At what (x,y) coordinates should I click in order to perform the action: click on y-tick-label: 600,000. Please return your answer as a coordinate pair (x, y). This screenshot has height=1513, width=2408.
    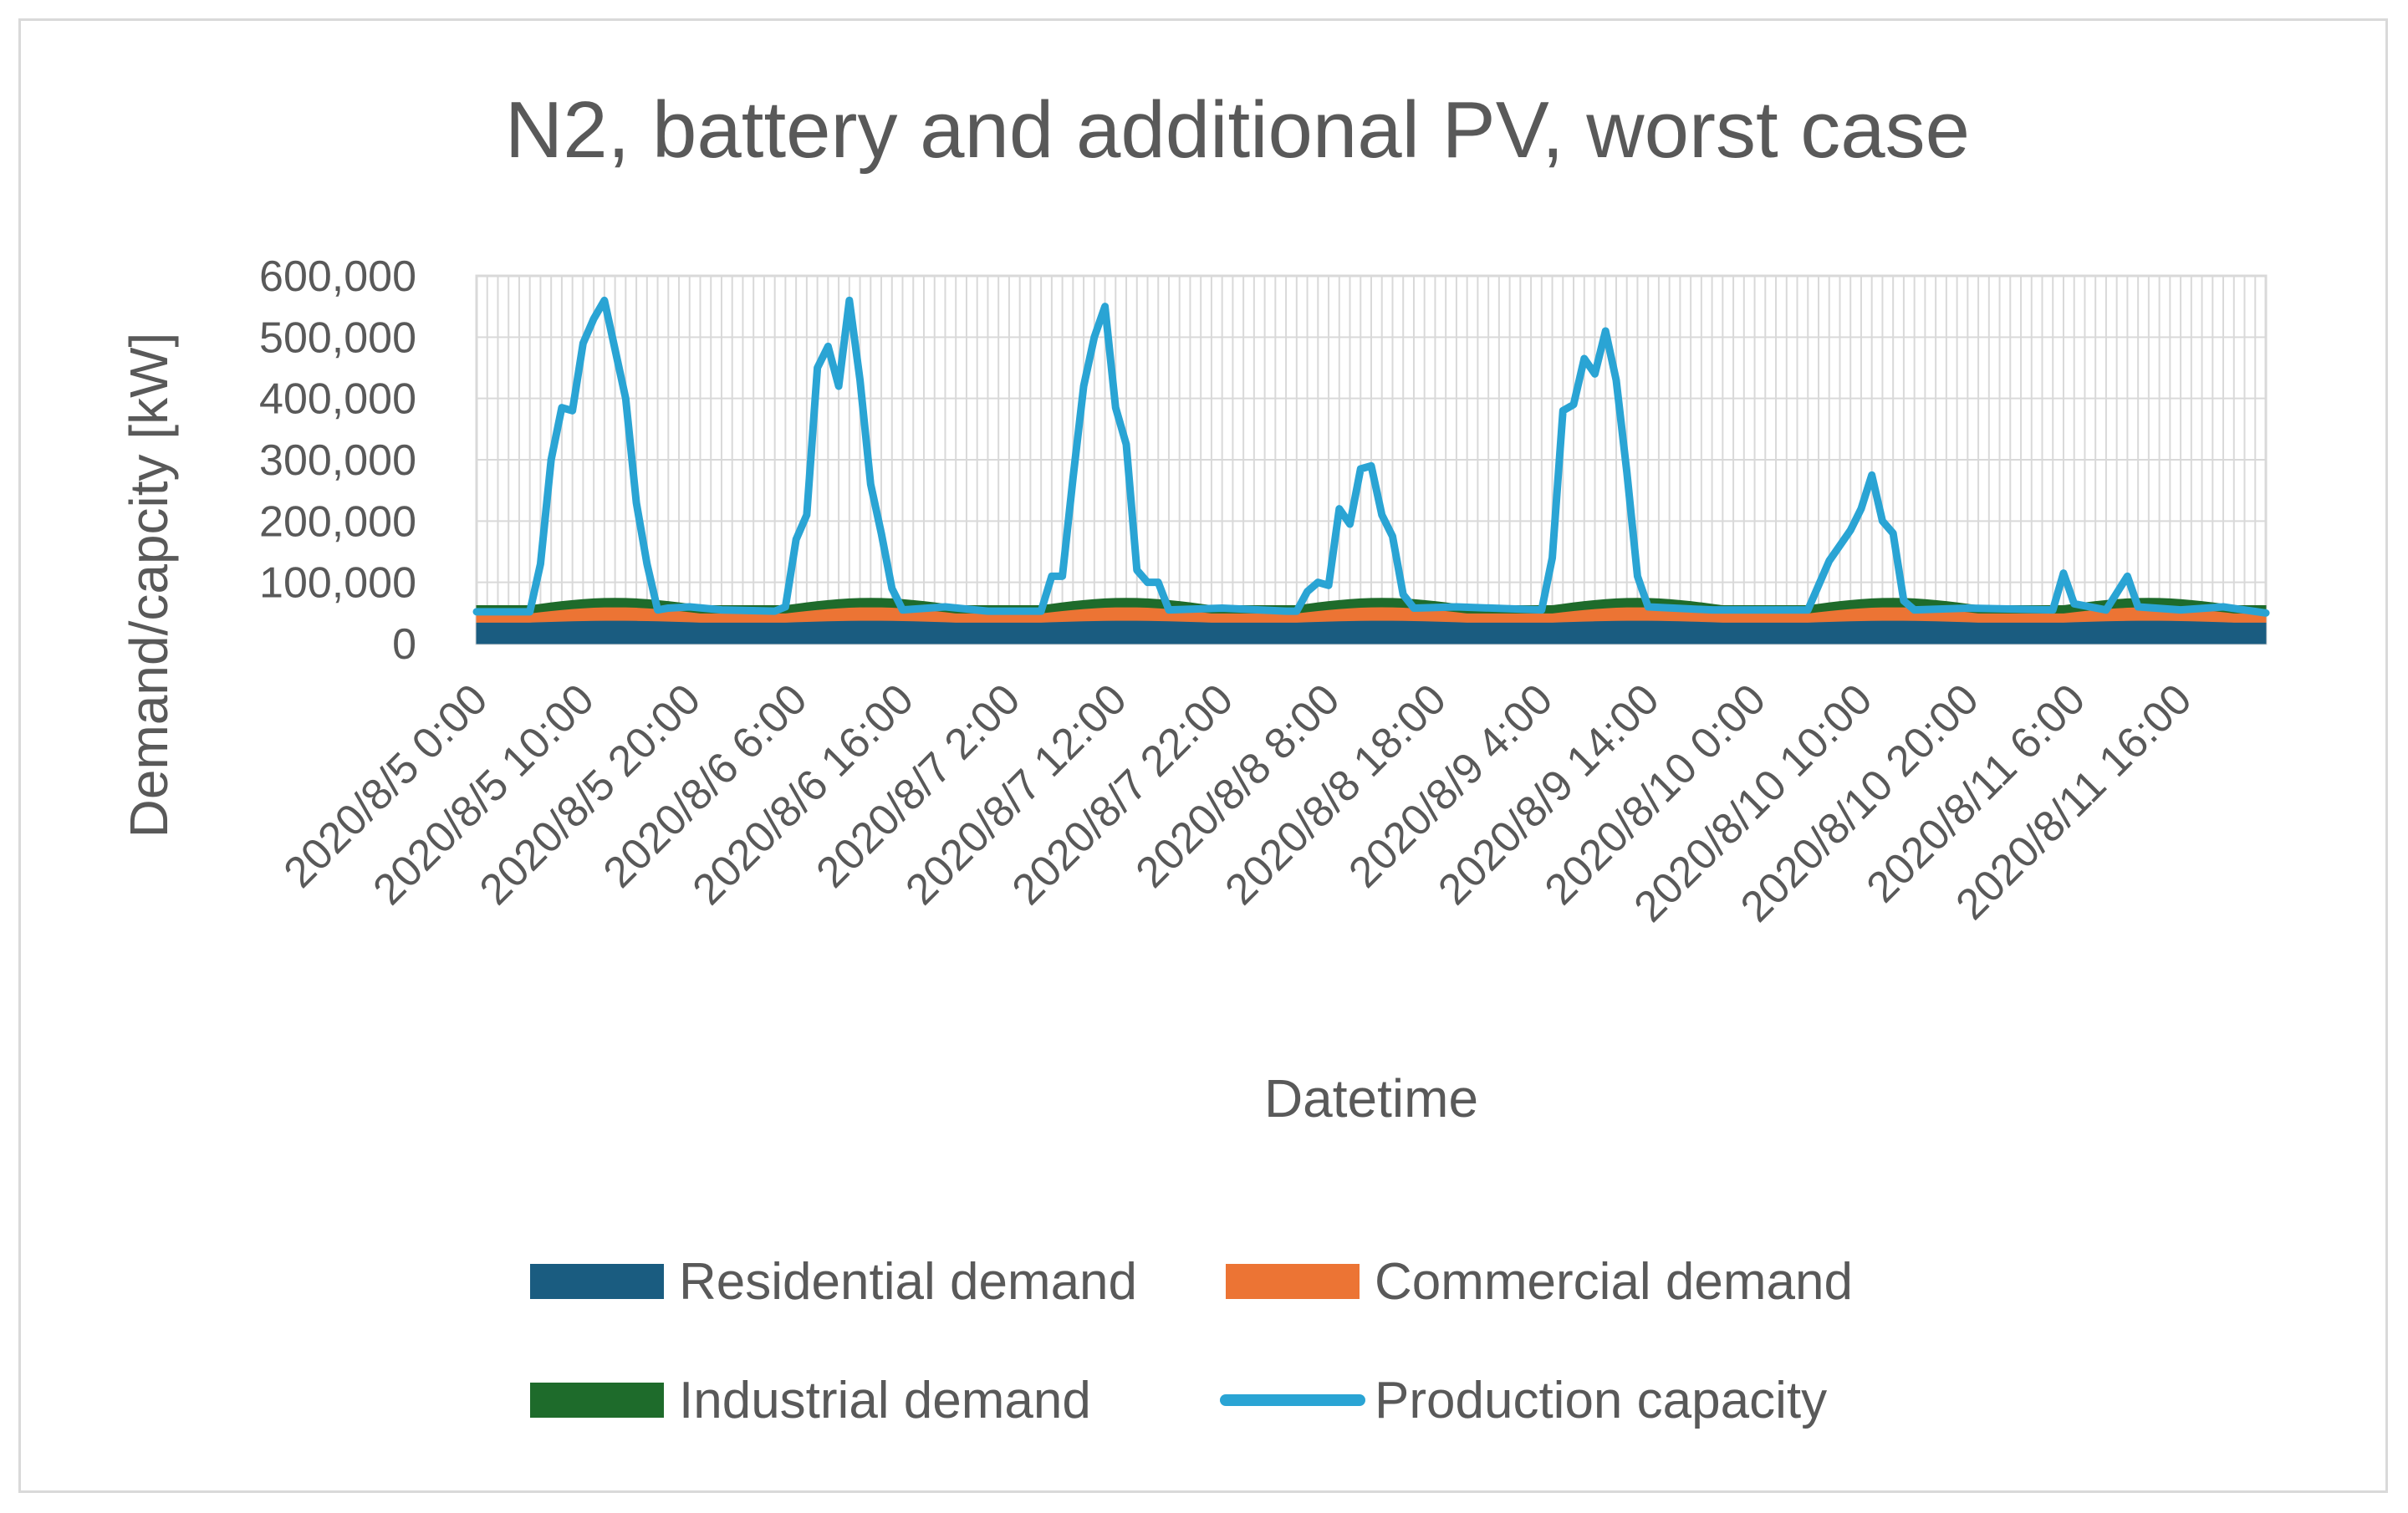
    Looking at the image, I should click on (338, 276).